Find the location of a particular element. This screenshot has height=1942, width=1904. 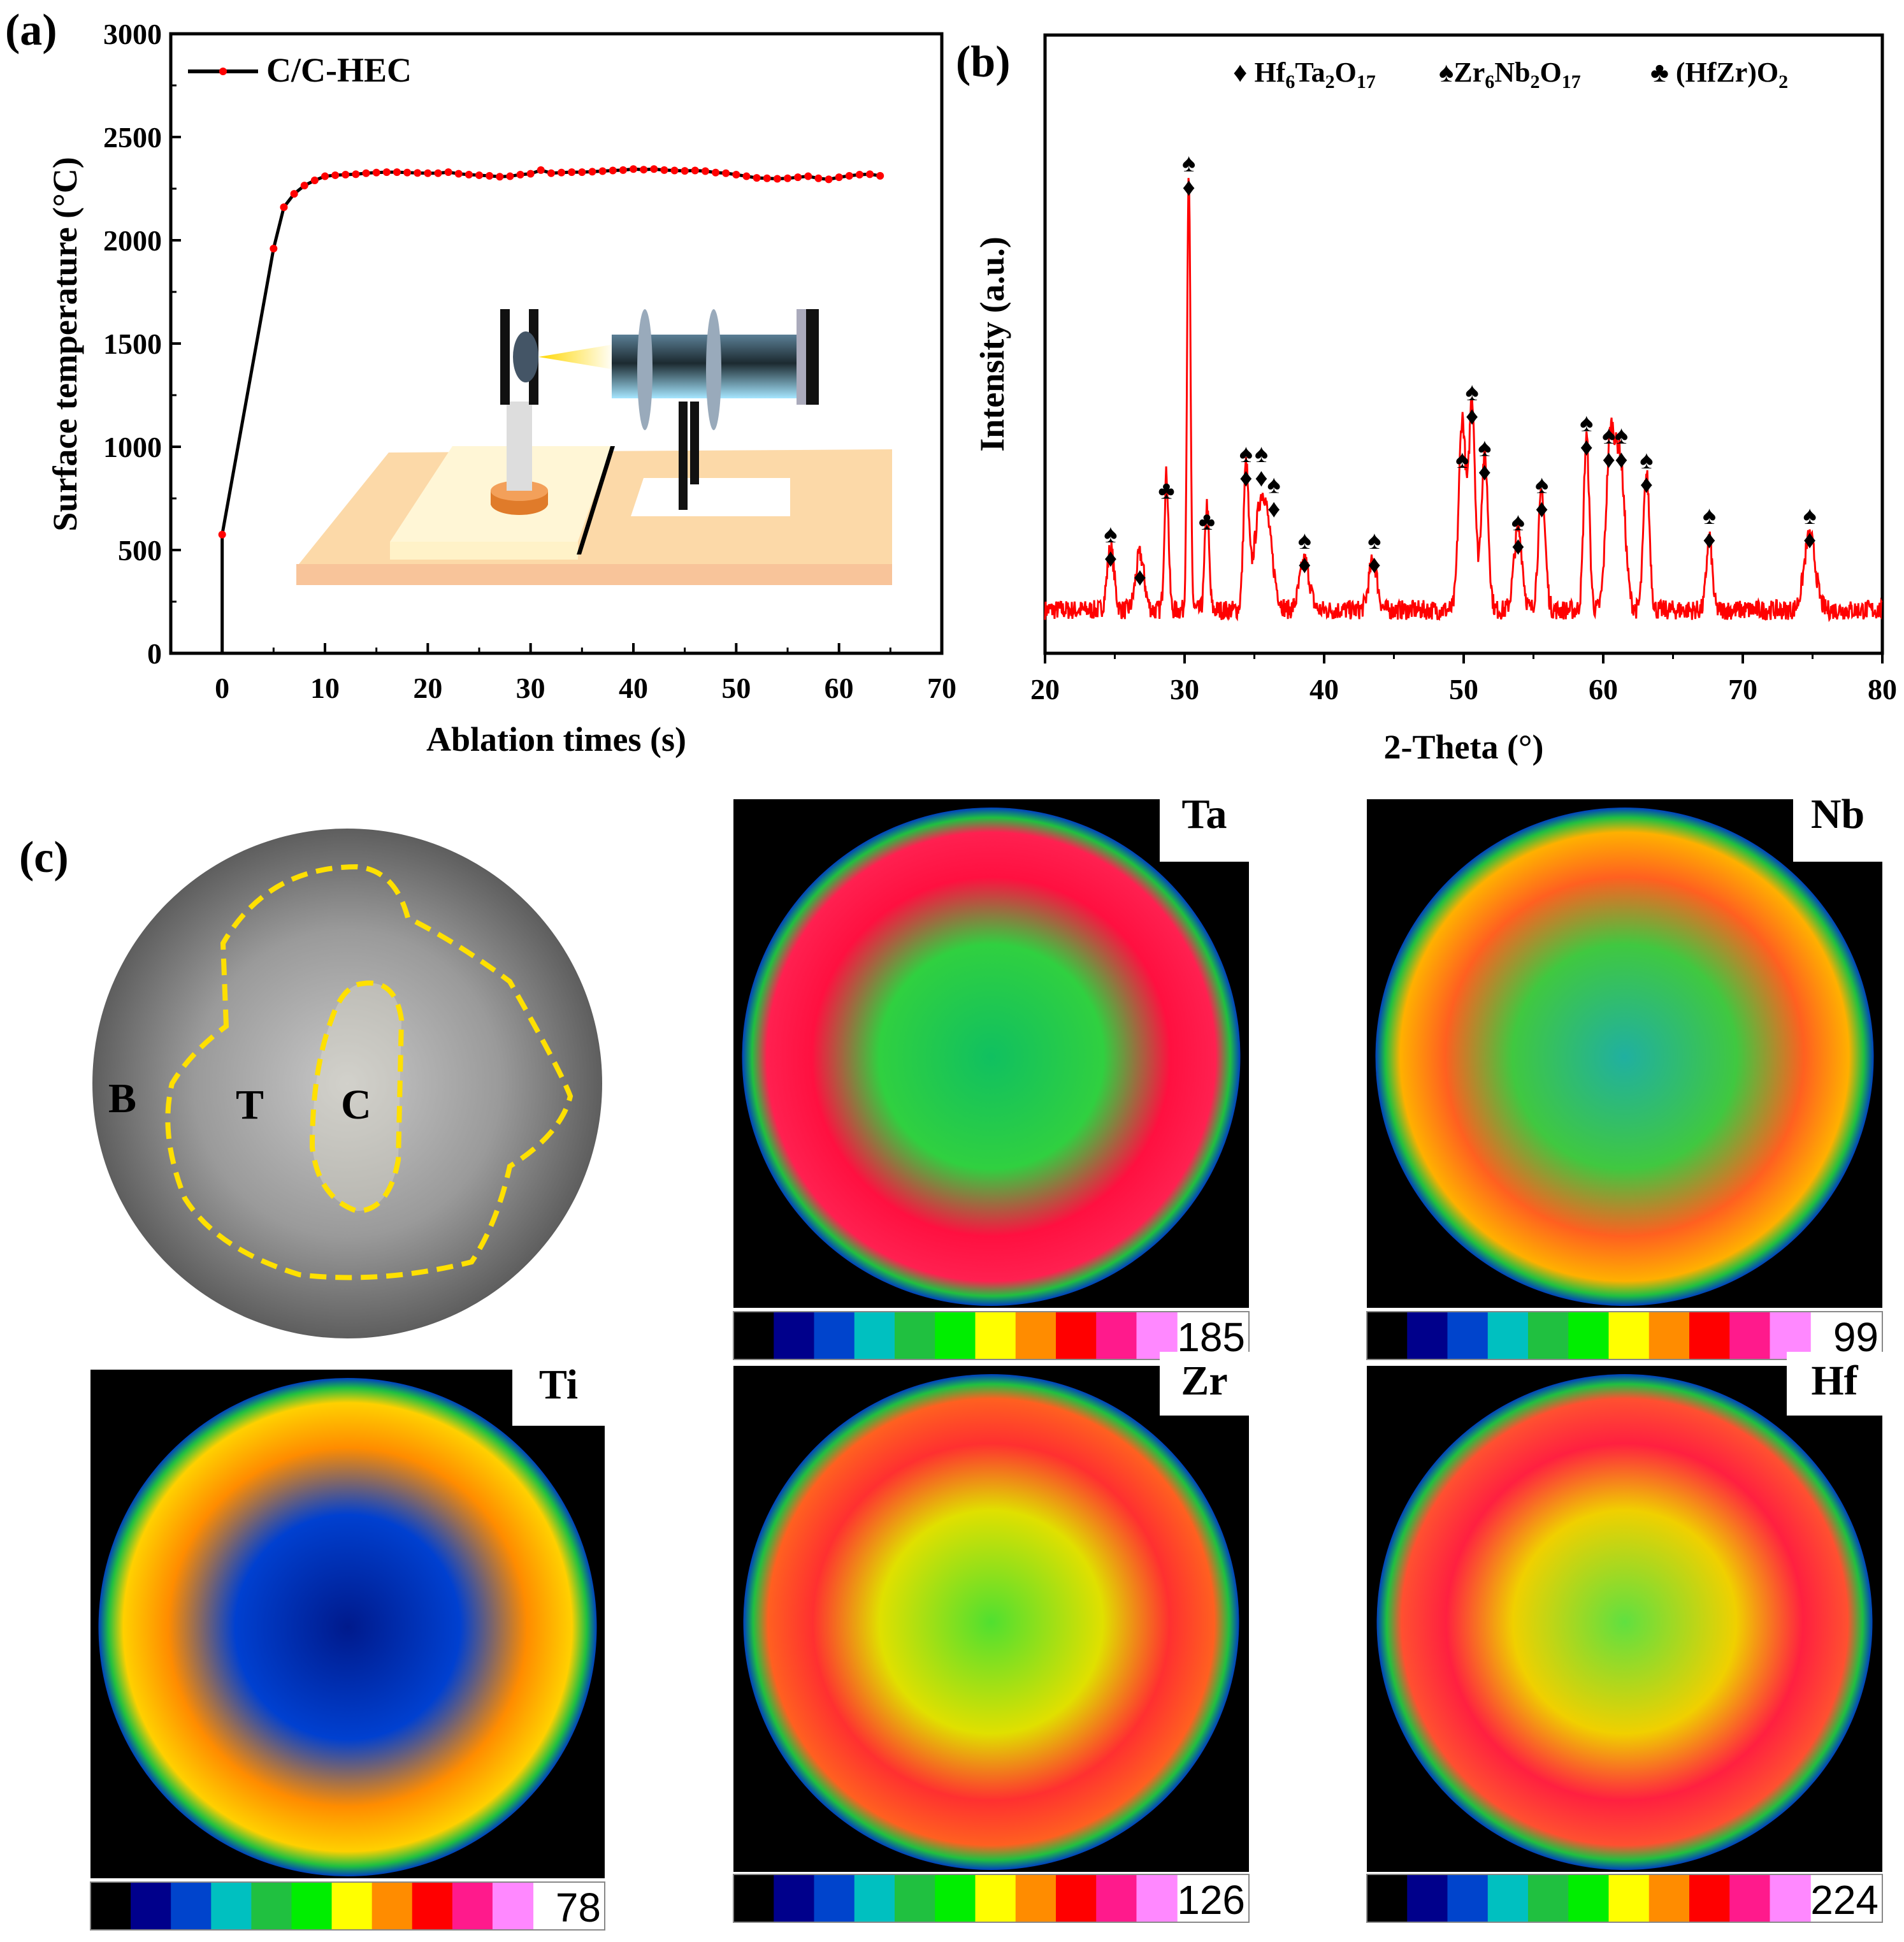

y-tick-label: 1000 is located at coordinates (133, 447).